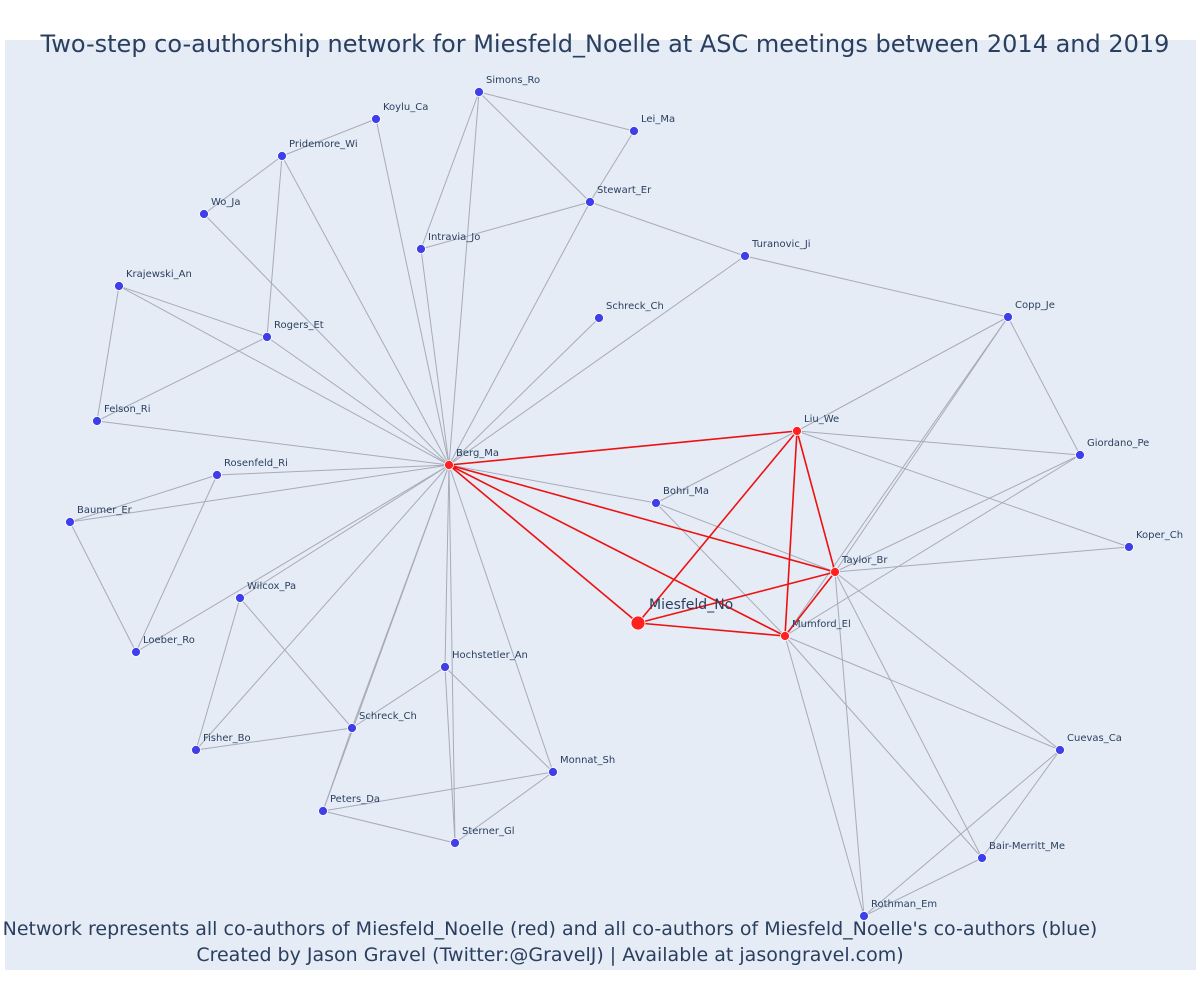 The height and width of the screenshot is (1000, 1200). I want to click on node-Taylor_Br: Taylor_Br, so click(859, 566).